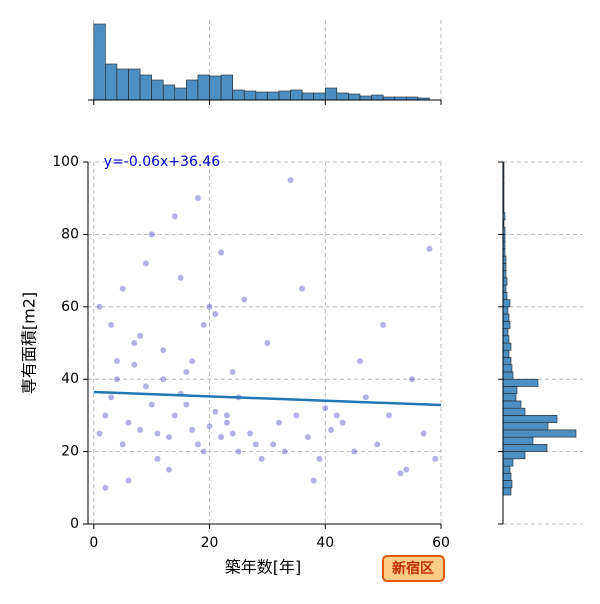 The image size is (600, 604). I want to click on y-tick-label: 20, so click(70, 452).